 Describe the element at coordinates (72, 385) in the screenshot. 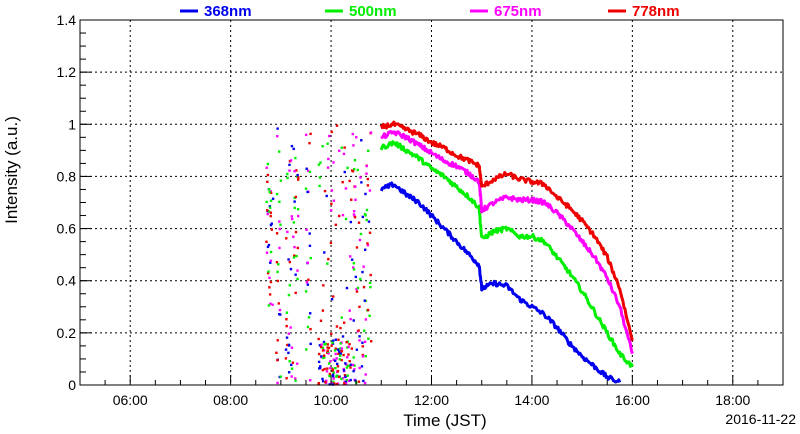

I see `y-tick-label: 0` at that location.